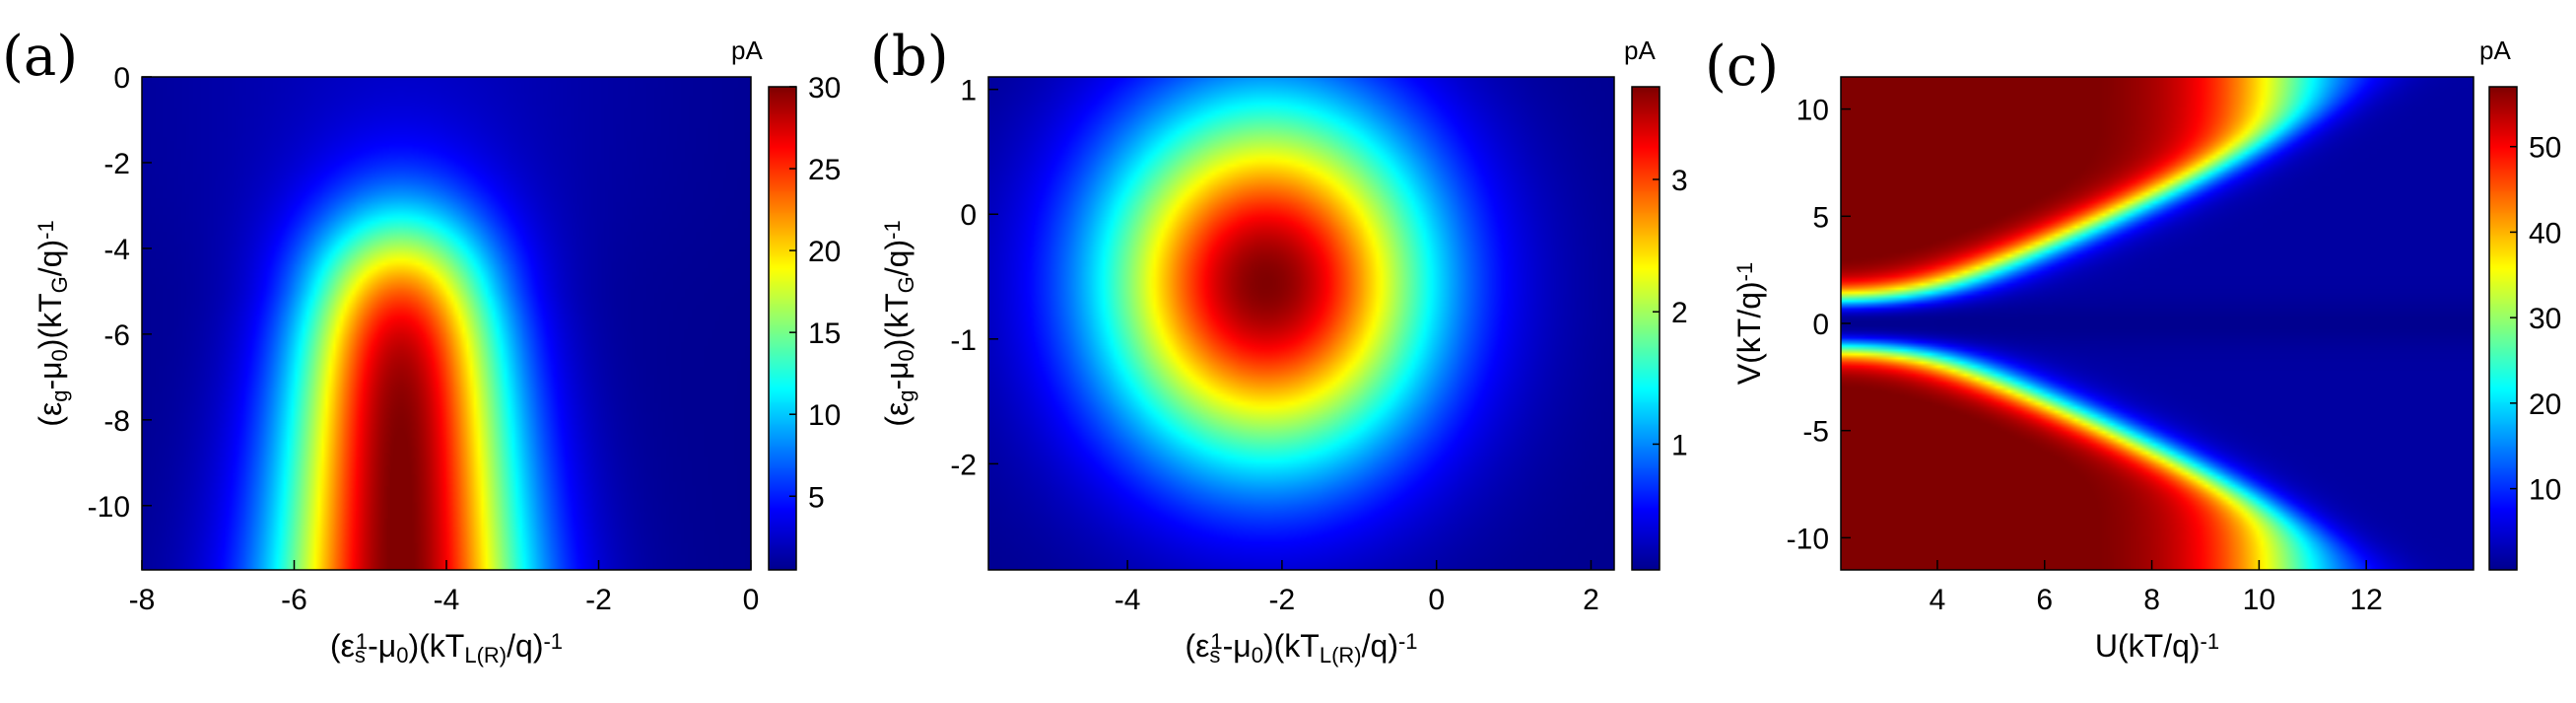 The height and width of the screenshot is (703, 2576). Describe the element at coordinates (1749, 333) in the screenshot. I see `axis-label-part: V(kT/q)` at that location.